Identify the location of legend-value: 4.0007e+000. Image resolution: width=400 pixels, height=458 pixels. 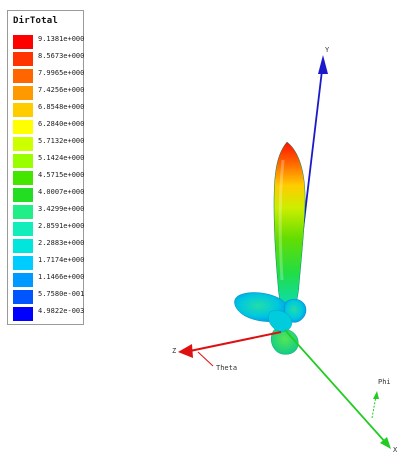
(61, 192).